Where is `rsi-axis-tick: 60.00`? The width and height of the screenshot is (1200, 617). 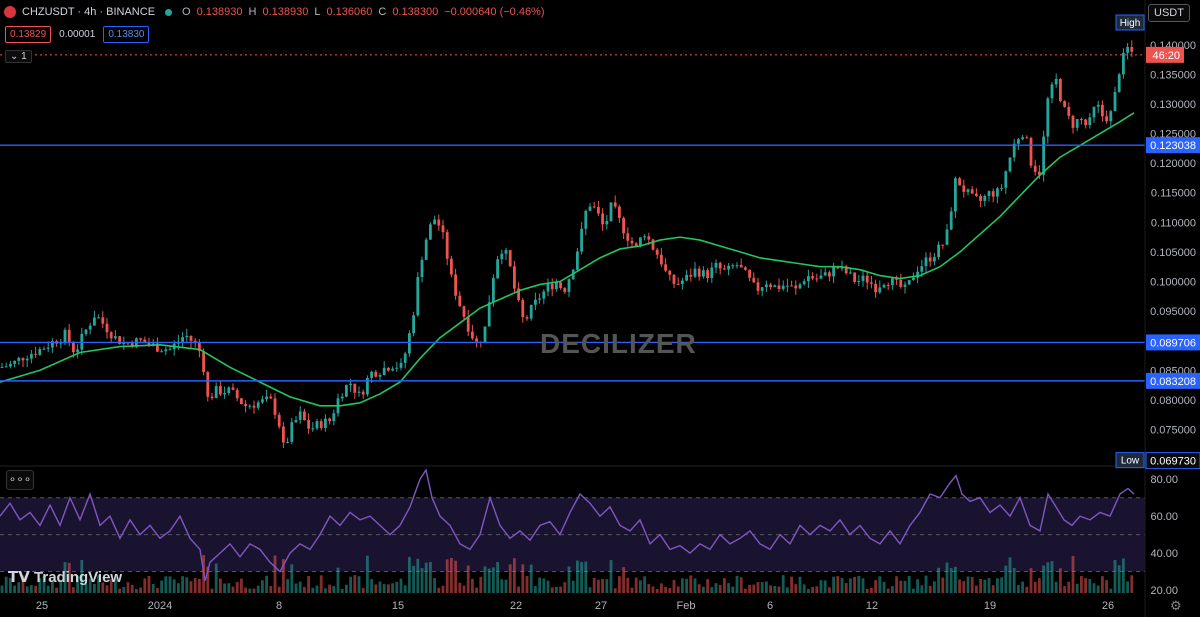 rsi-axis-tick: 60.00 is located at coordinates (1164, 517).